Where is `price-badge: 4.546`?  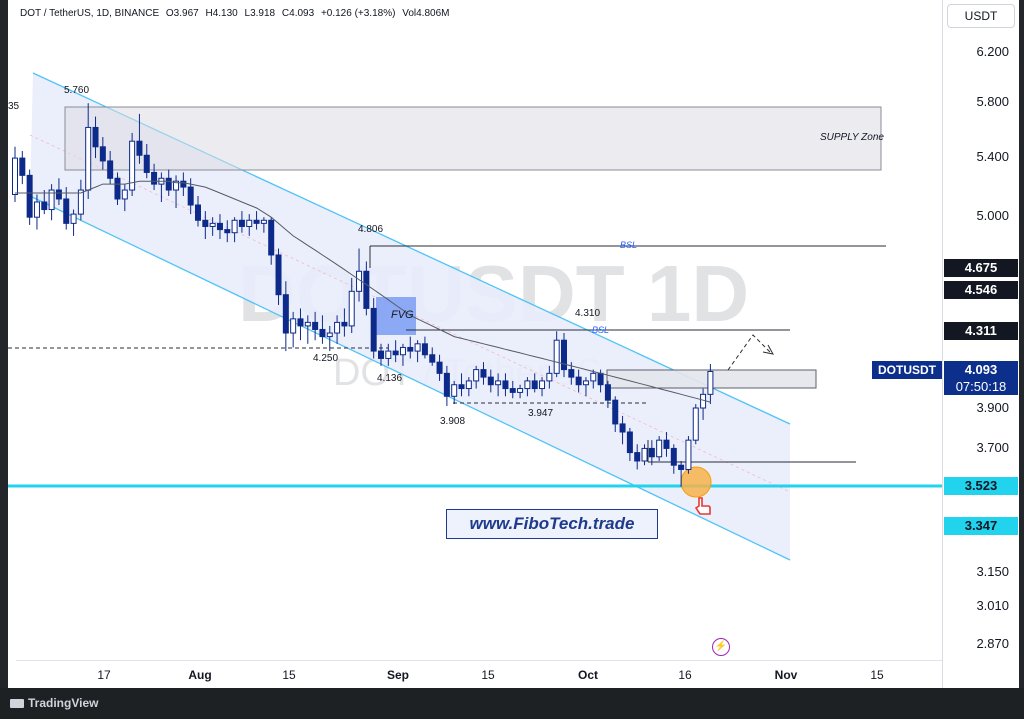
price-badge: 4.546 is located at coordinates (981, 290).